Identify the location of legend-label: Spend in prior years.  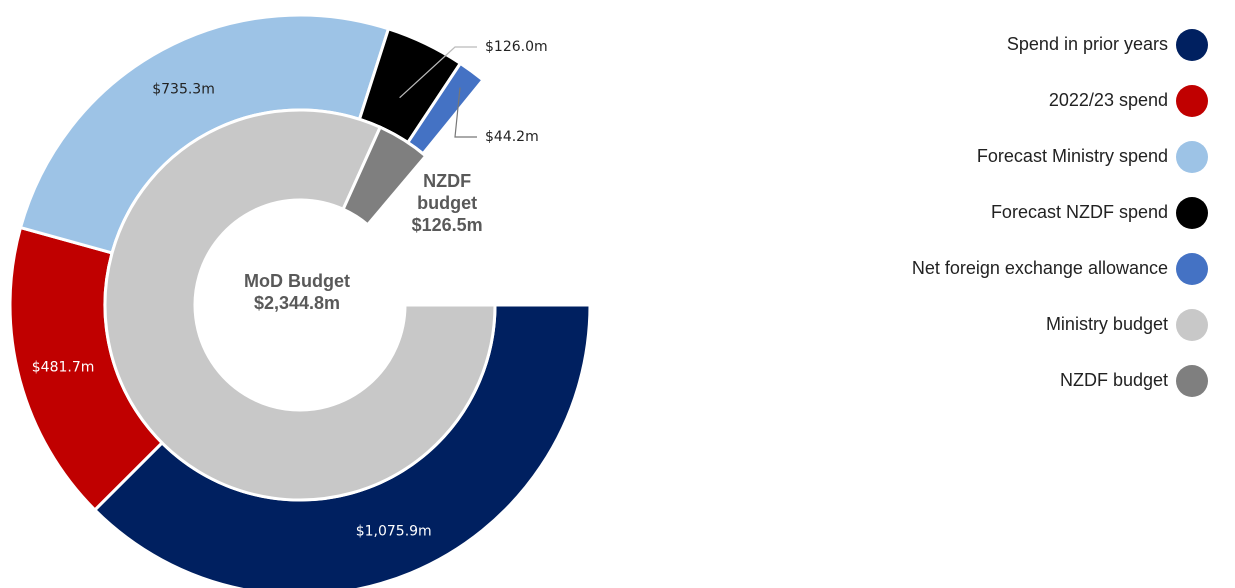
(1087, 44).